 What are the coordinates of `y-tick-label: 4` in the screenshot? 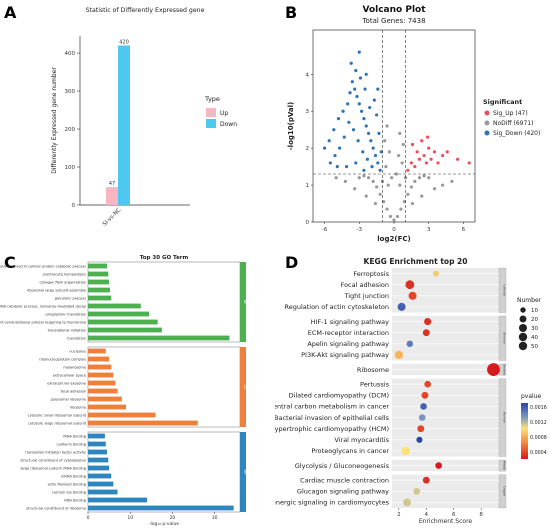 It's located at (308, 75).